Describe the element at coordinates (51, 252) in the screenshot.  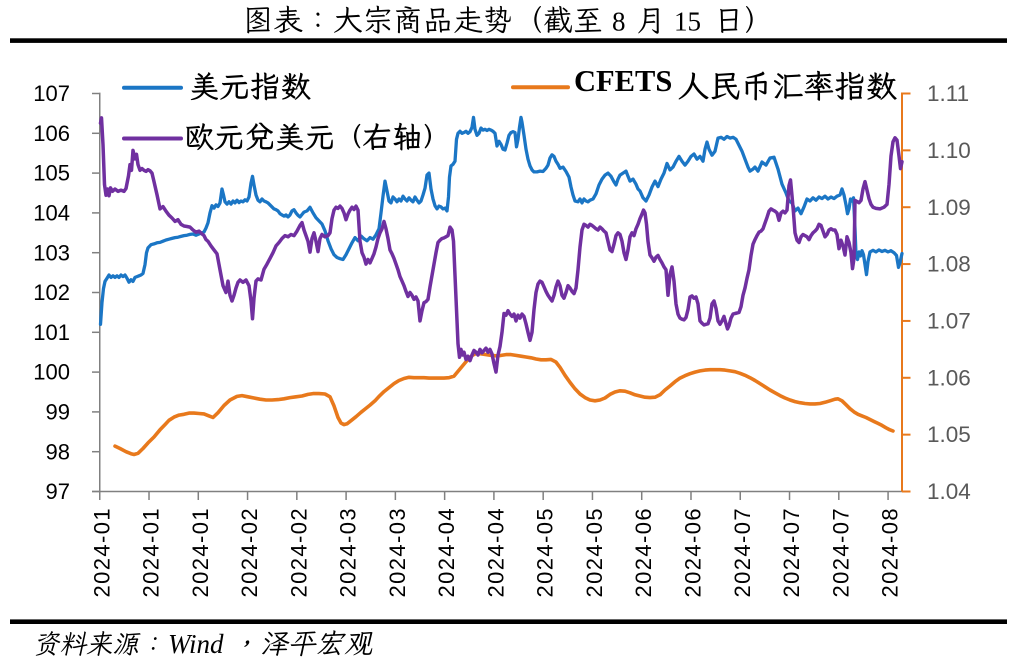
I see `svg-text: 103` at that location.